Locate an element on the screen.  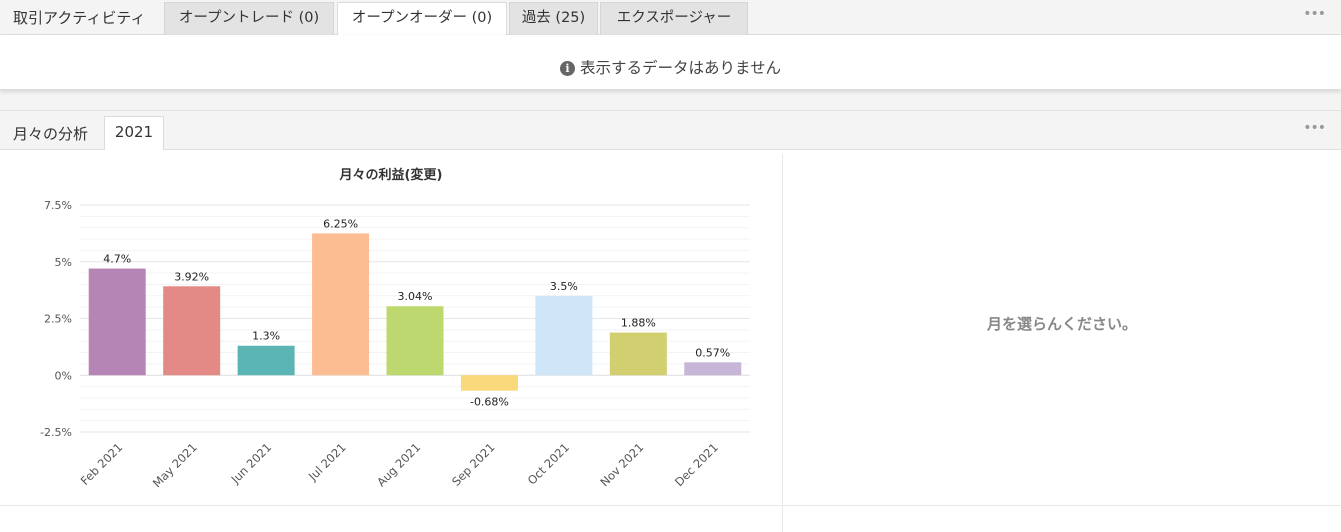
x-tick-label: Jun 2021 is located at coordinates (251, 463).